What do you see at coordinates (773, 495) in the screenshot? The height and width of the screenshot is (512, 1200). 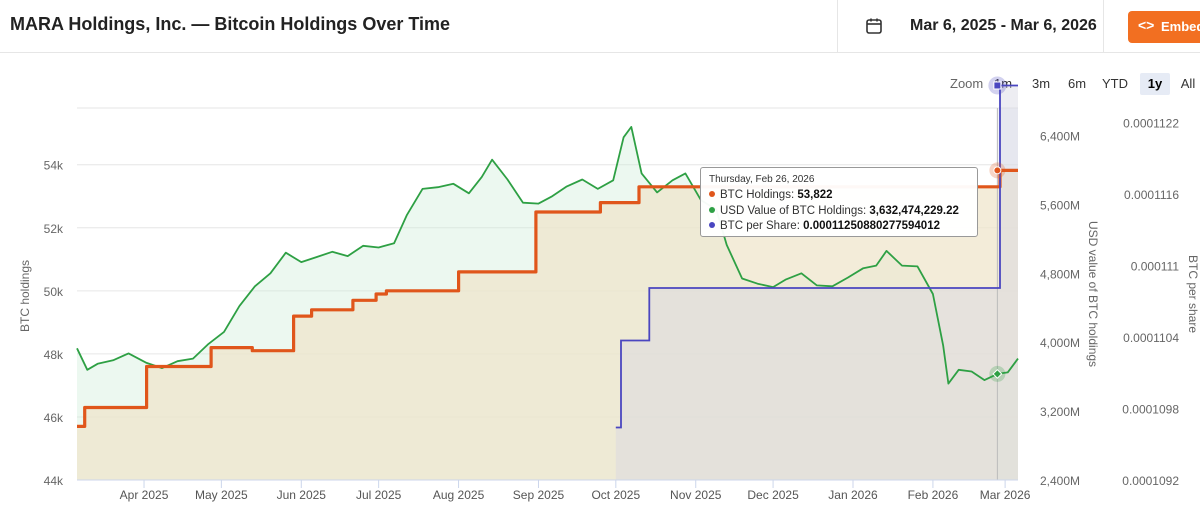 I see `x-axis-tick-label: Dec 2025` at bounding box center [773, 495].